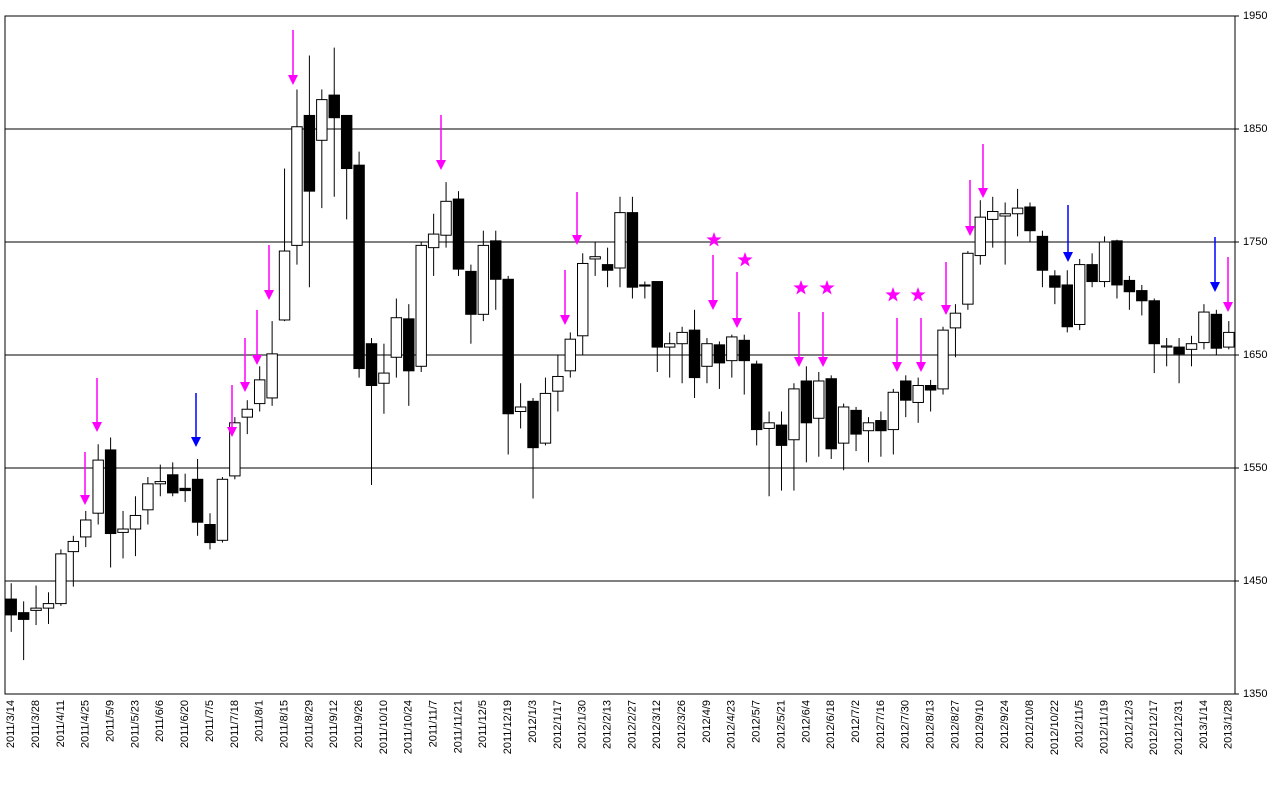 The height and width of the screenshot is (788, 1280). Describe the element at coordinates (309, 724) in the screenshot. I see `x-tick-label: 2011/8/29` at that location.